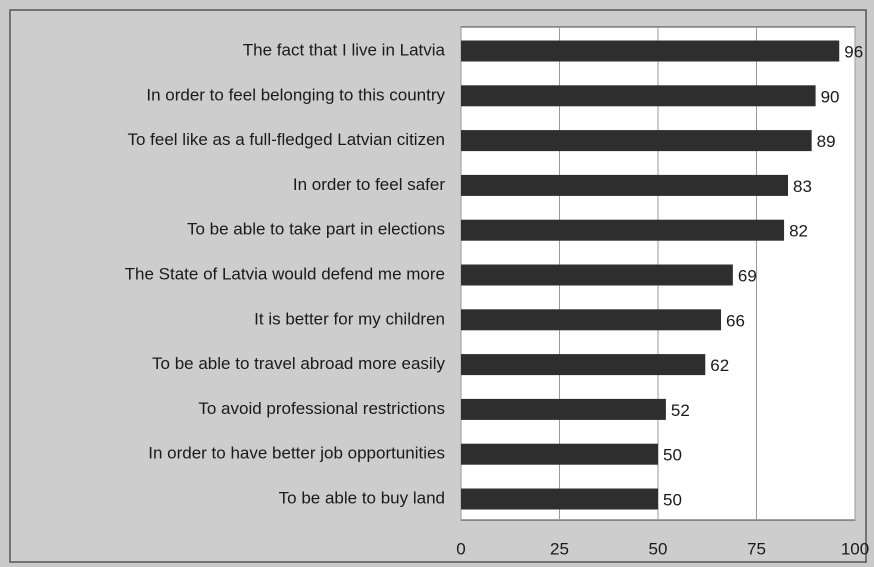  I want to click on x-tick-label: 75, so click(756, 548).